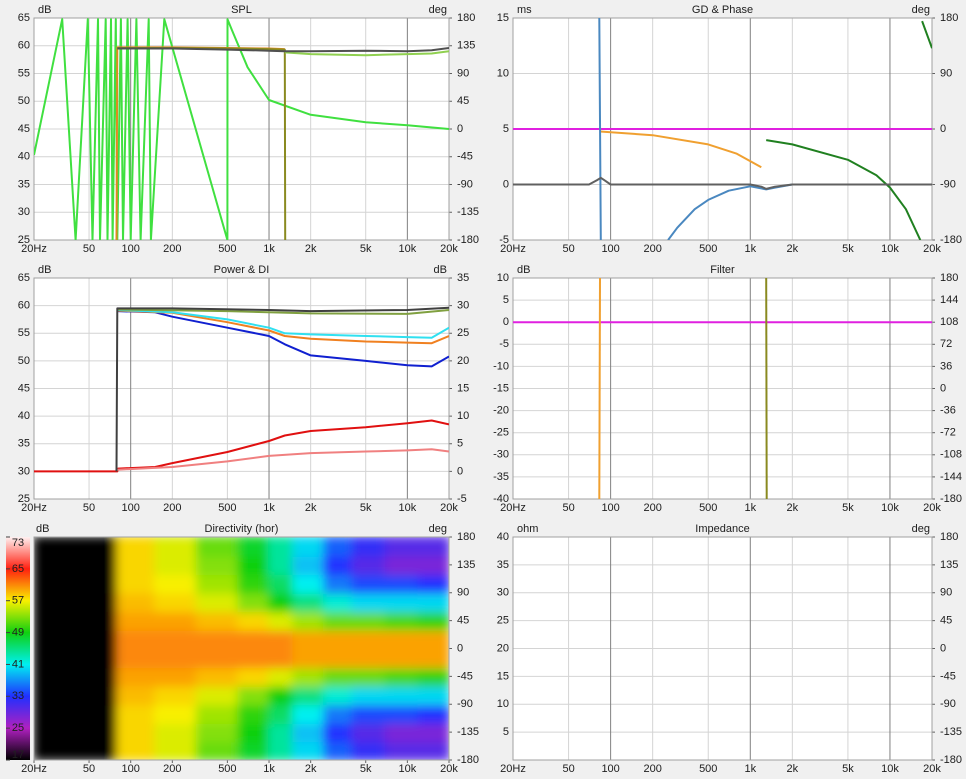 The height and width of the screenshot is (779, 966). Describe the element at coordinates (463, 621) in the screenshot. I see `y-tick-label: 45` at that location.